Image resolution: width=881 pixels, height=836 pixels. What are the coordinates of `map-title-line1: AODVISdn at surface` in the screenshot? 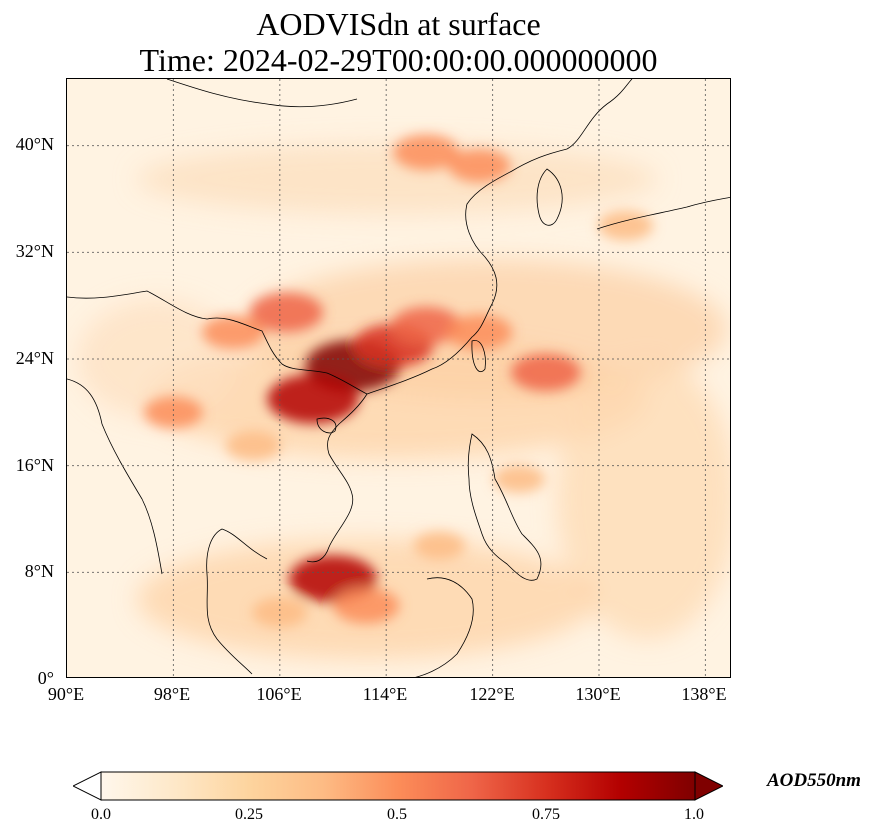 It's located at (398, 24).